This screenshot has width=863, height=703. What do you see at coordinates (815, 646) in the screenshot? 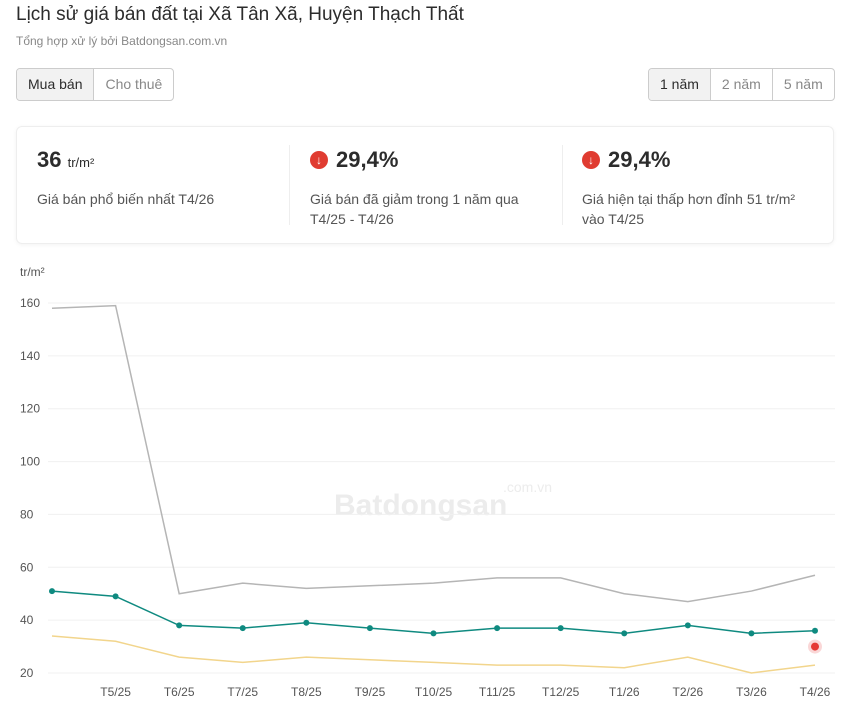
I see `current-point` at bounding box center [815, 646].